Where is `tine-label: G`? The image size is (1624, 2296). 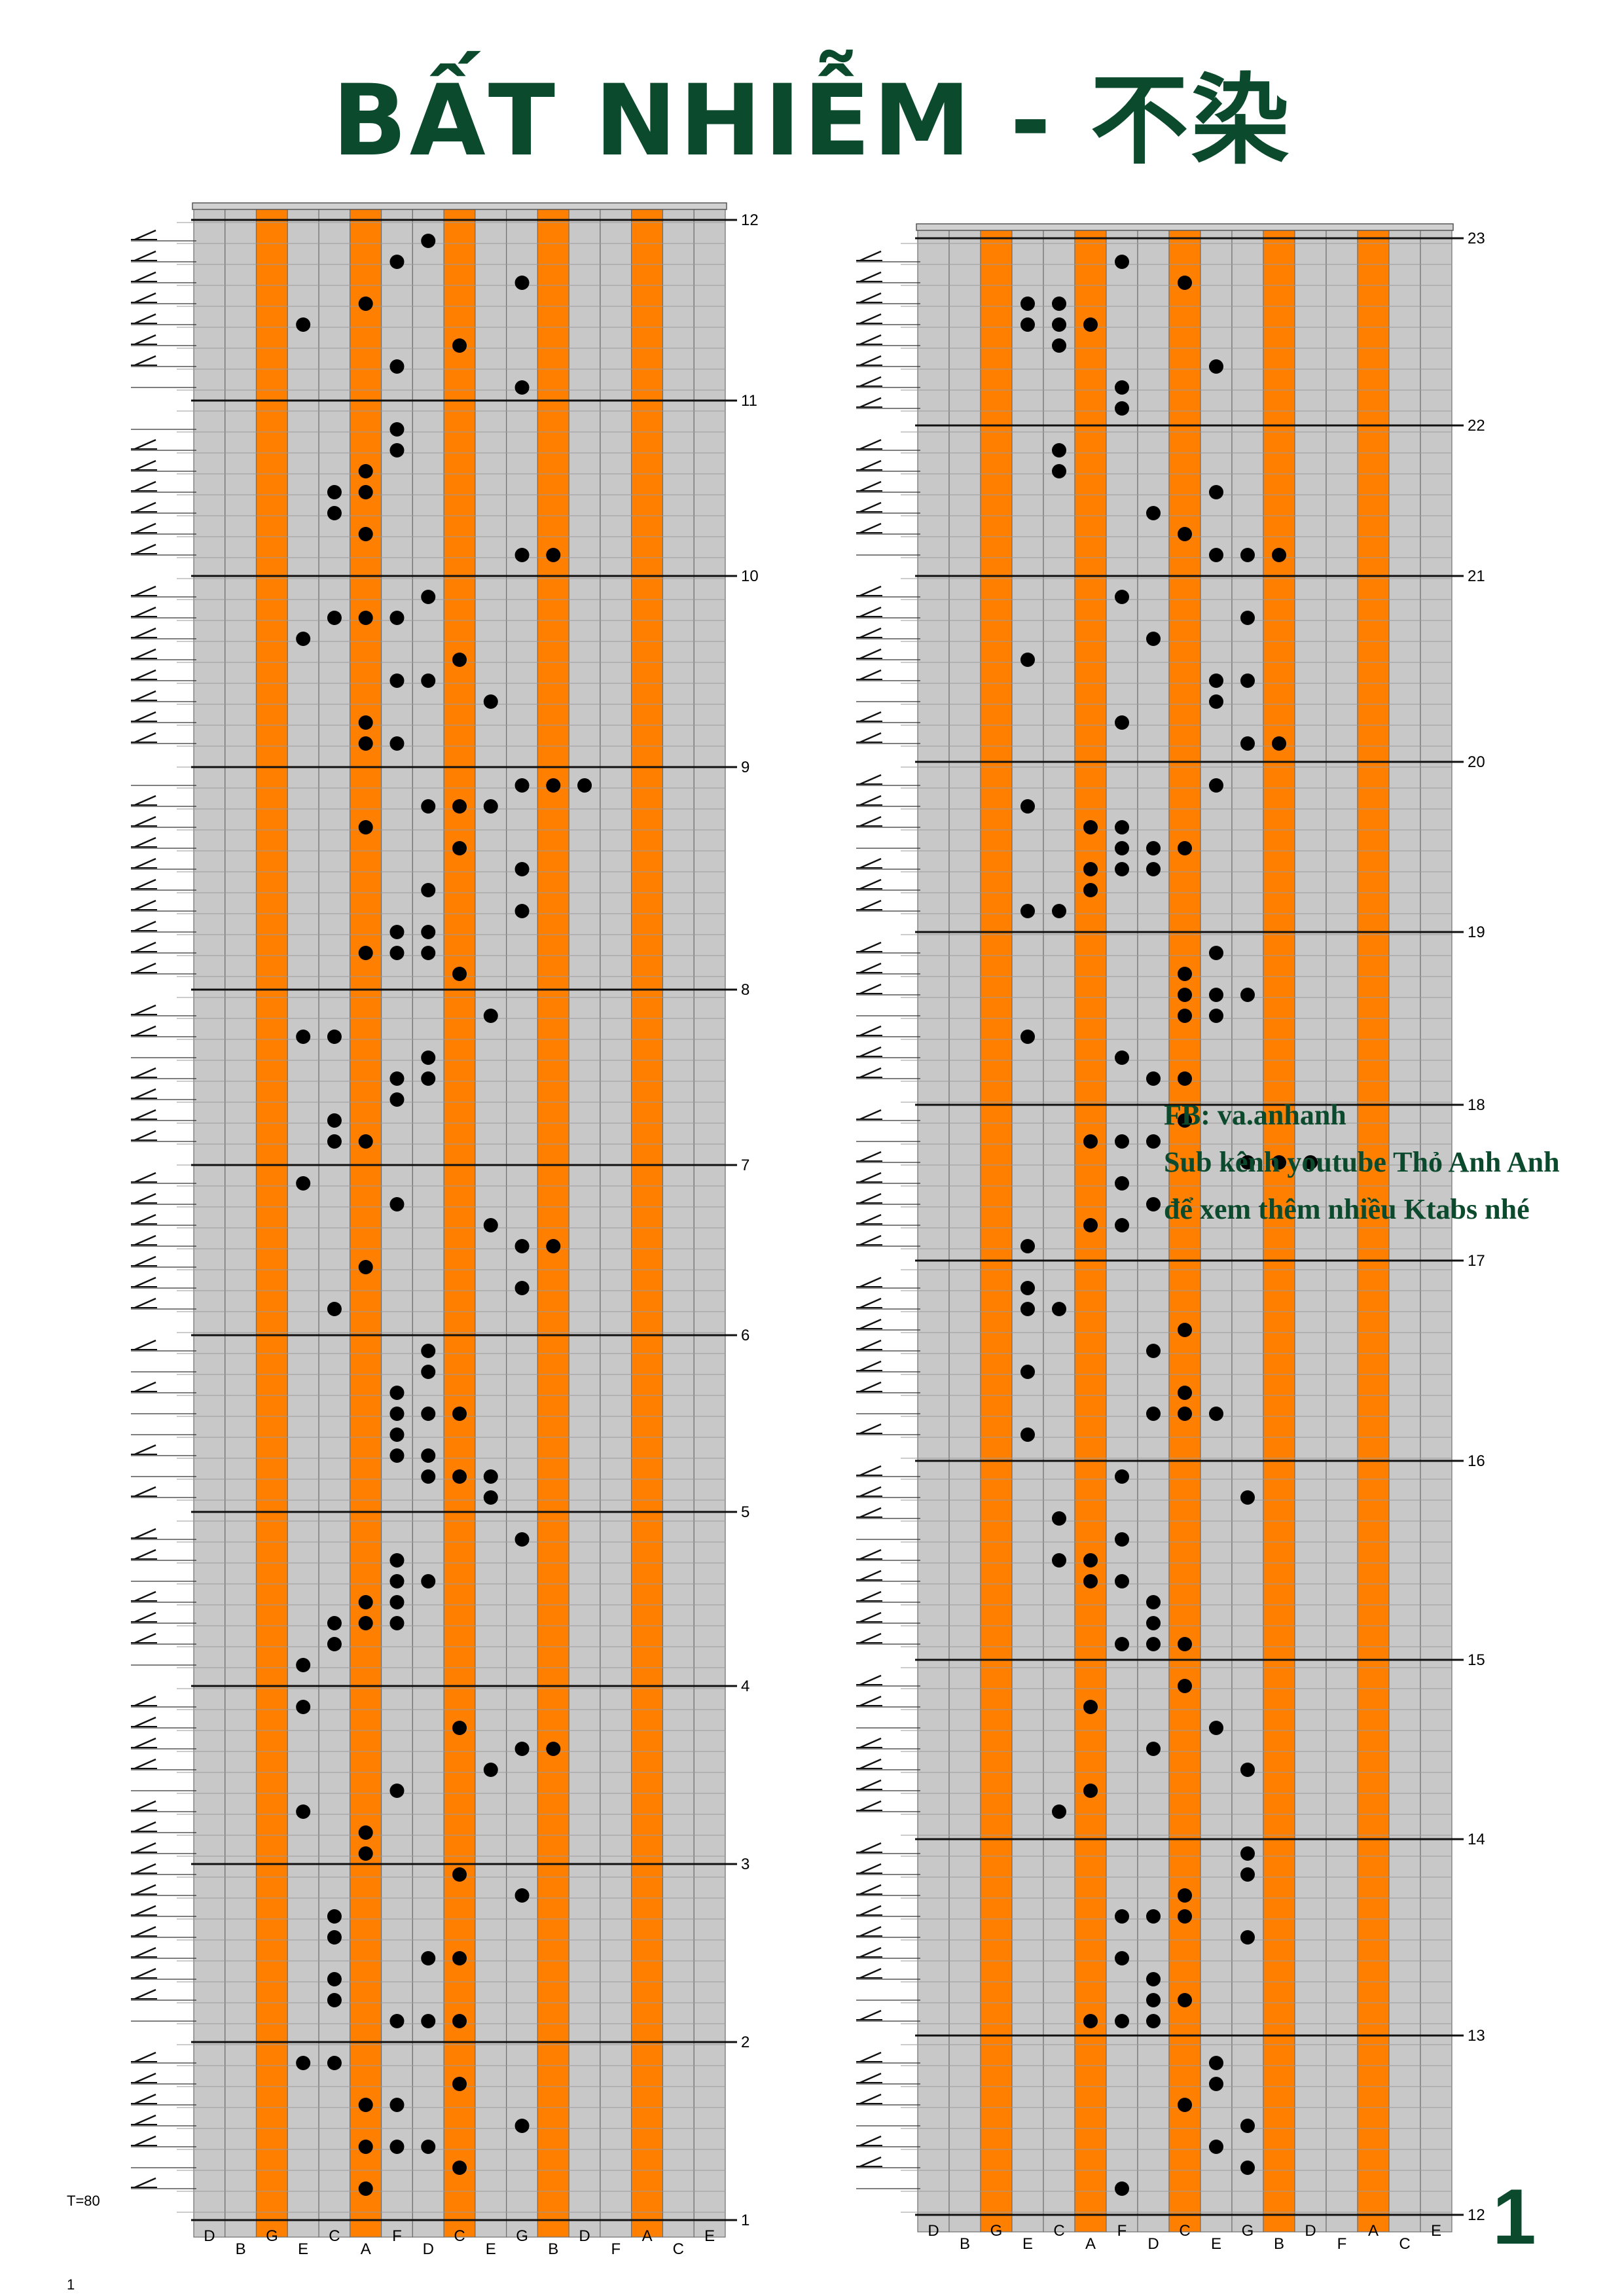
tine-label: G is located at coordinates (996, 2231).